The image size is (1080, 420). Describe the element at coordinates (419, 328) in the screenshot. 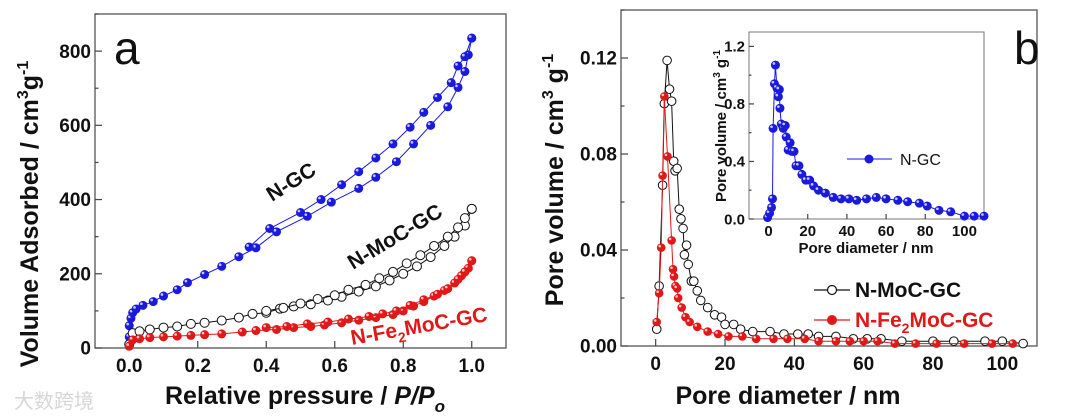

I see `annotation-nfe2moc: N-Fe2MoC-GC` at that location.